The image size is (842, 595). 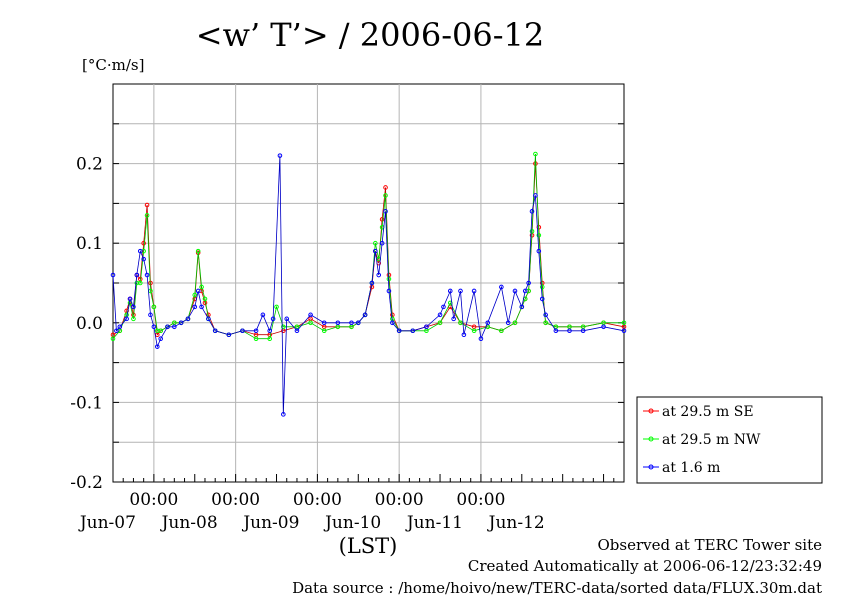 I want to click on y-tick-label: -0.2, so click(x=86, y=483).